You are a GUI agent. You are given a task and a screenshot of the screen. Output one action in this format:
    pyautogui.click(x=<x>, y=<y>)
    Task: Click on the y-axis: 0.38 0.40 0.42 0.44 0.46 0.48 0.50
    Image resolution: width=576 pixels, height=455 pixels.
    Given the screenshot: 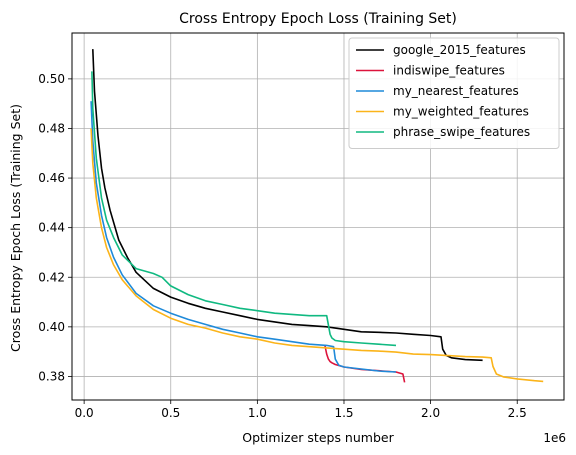 What is the action you would take?
    pyautogui.click(x=55, y=227)
    